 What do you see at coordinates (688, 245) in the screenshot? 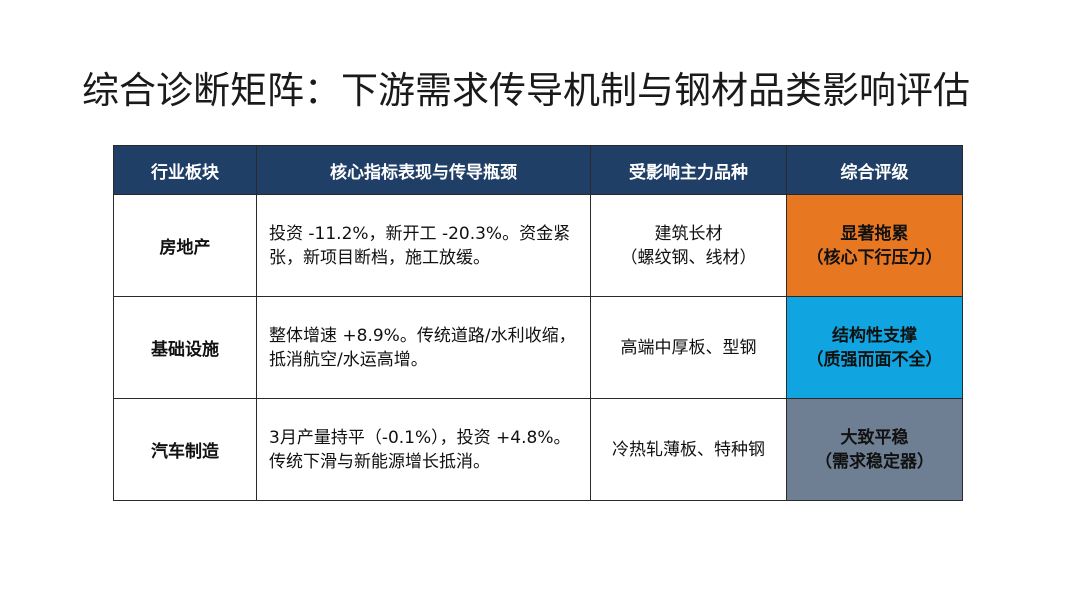
I see `product-cell: 建筑长材 （螺纹钢、线材）` at bounding box center [688, 245].